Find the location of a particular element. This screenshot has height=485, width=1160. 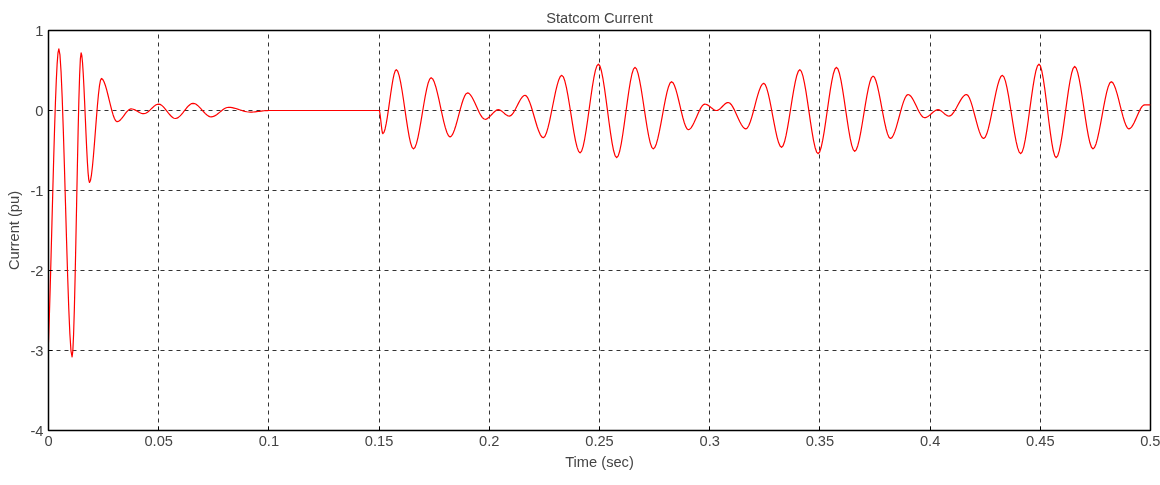

y-tick-label: 1 is located at coordinates (39, 30).